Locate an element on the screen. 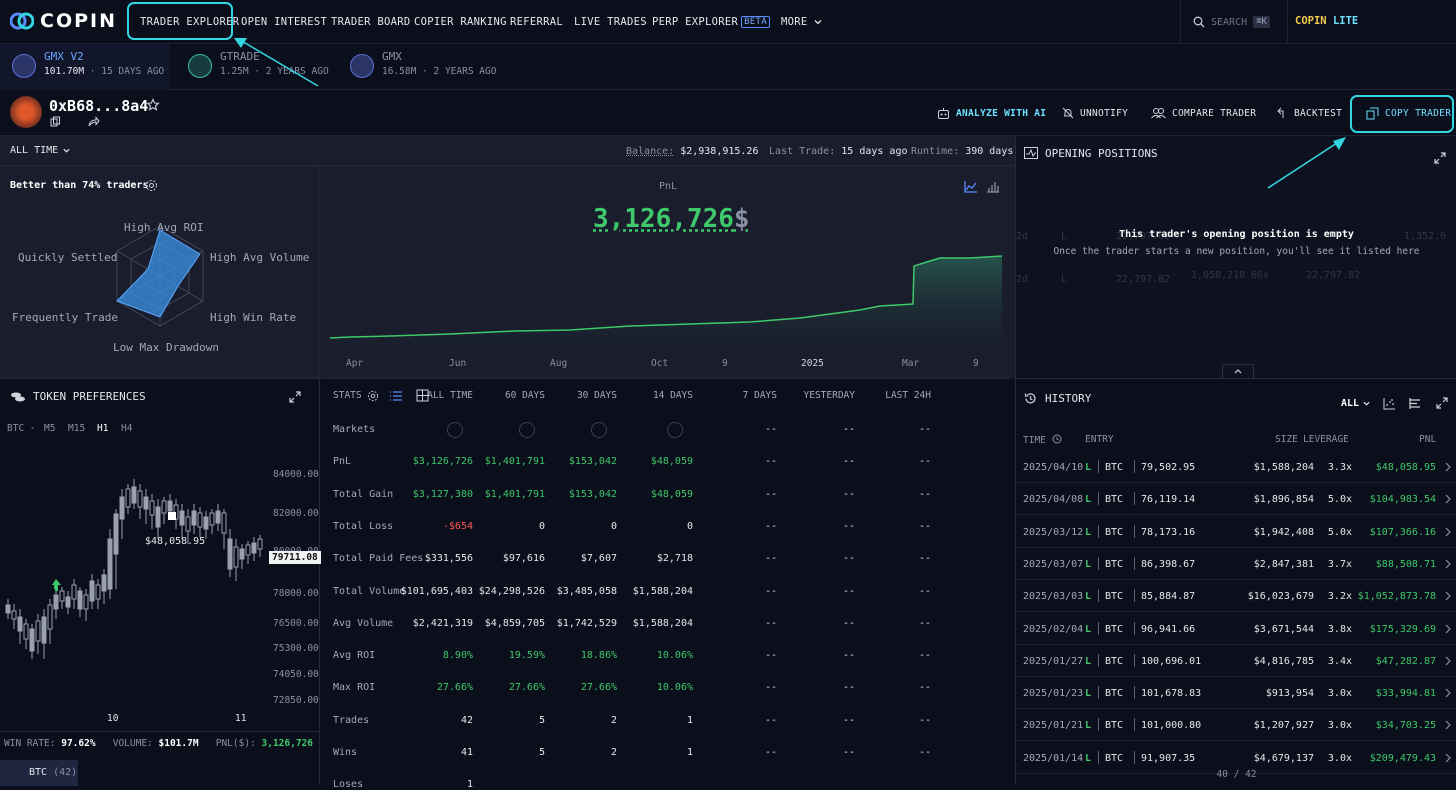  analyze-ai-button: ANALYZE WITH AI is located at coordinates (991, 113).